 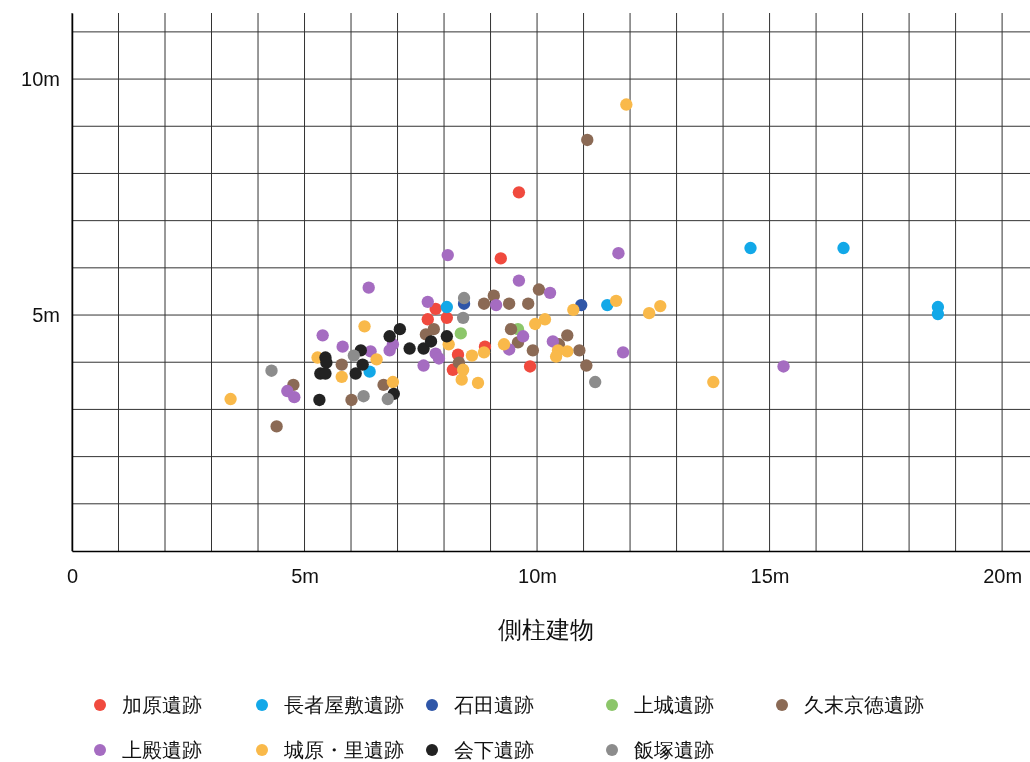 What do you see at coordinates (770, 576) in the screenshot?
I see `x-tick-label: 15m` at bounding box center [770, 576].